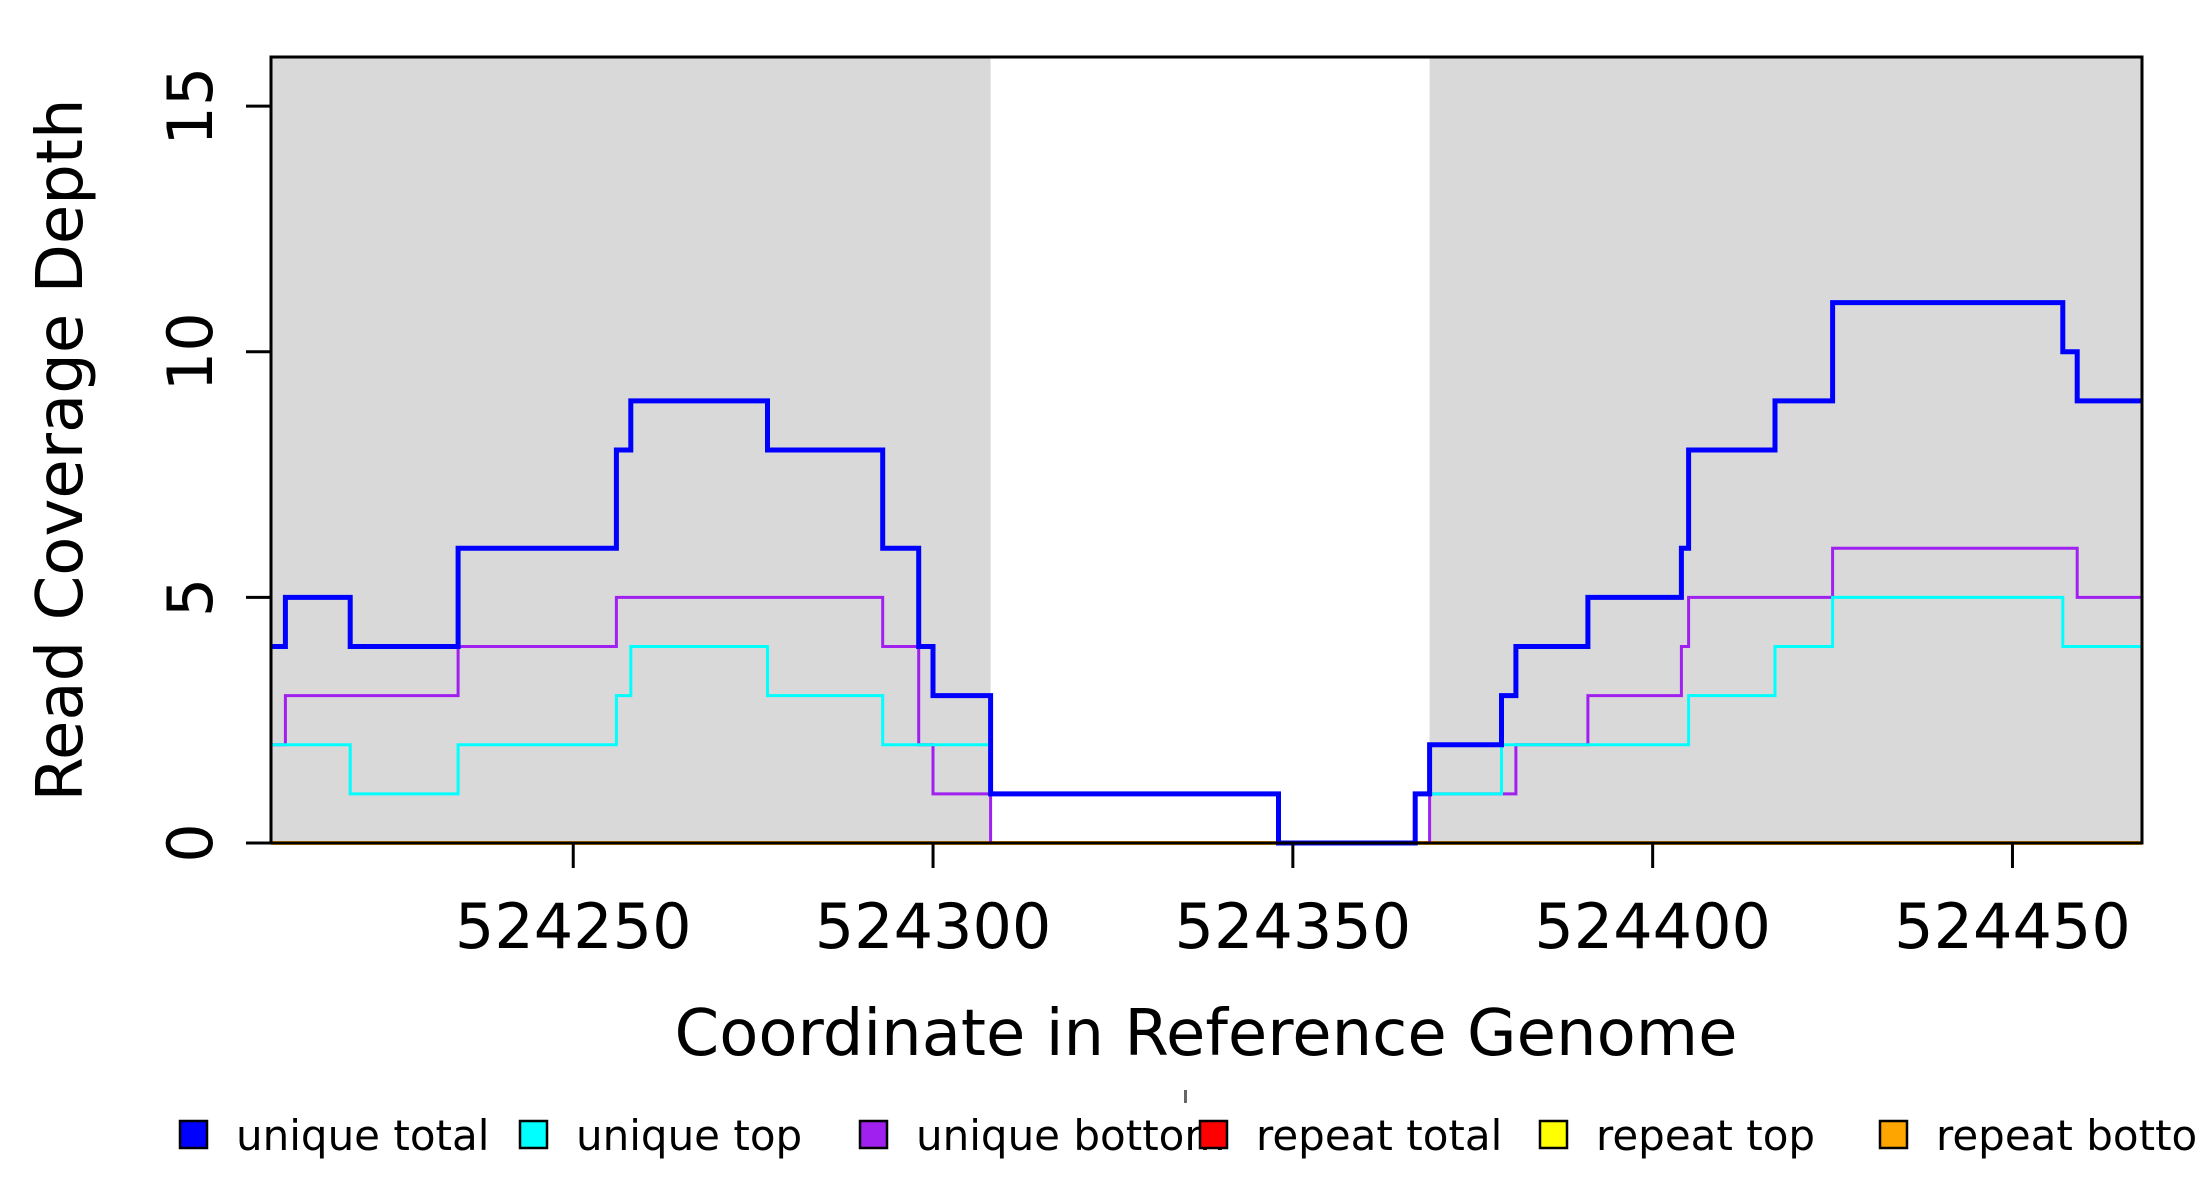 The image size is (2200, 1200). I want to click on legend-label: repeat total, so click(1379, 1135).